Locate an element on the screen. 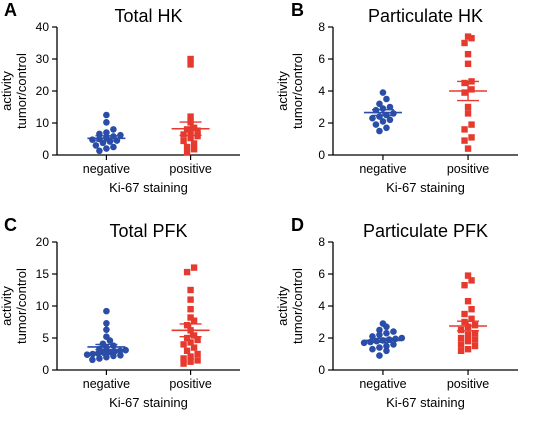 The image size is (550, 422). y-tick-label: 30 is located at coordinates (43, 59).